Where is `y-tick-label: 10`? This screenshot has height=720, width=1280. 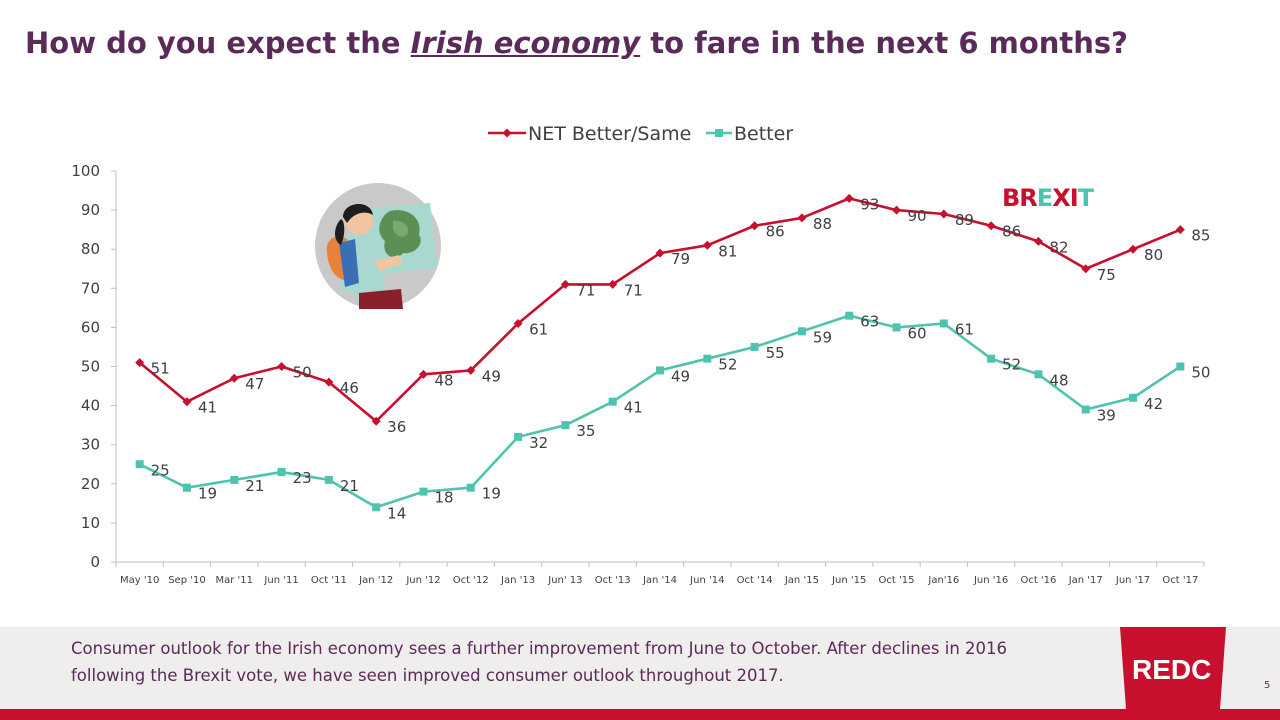
y-tick-label: 10 is located at coordinates (90, 523).